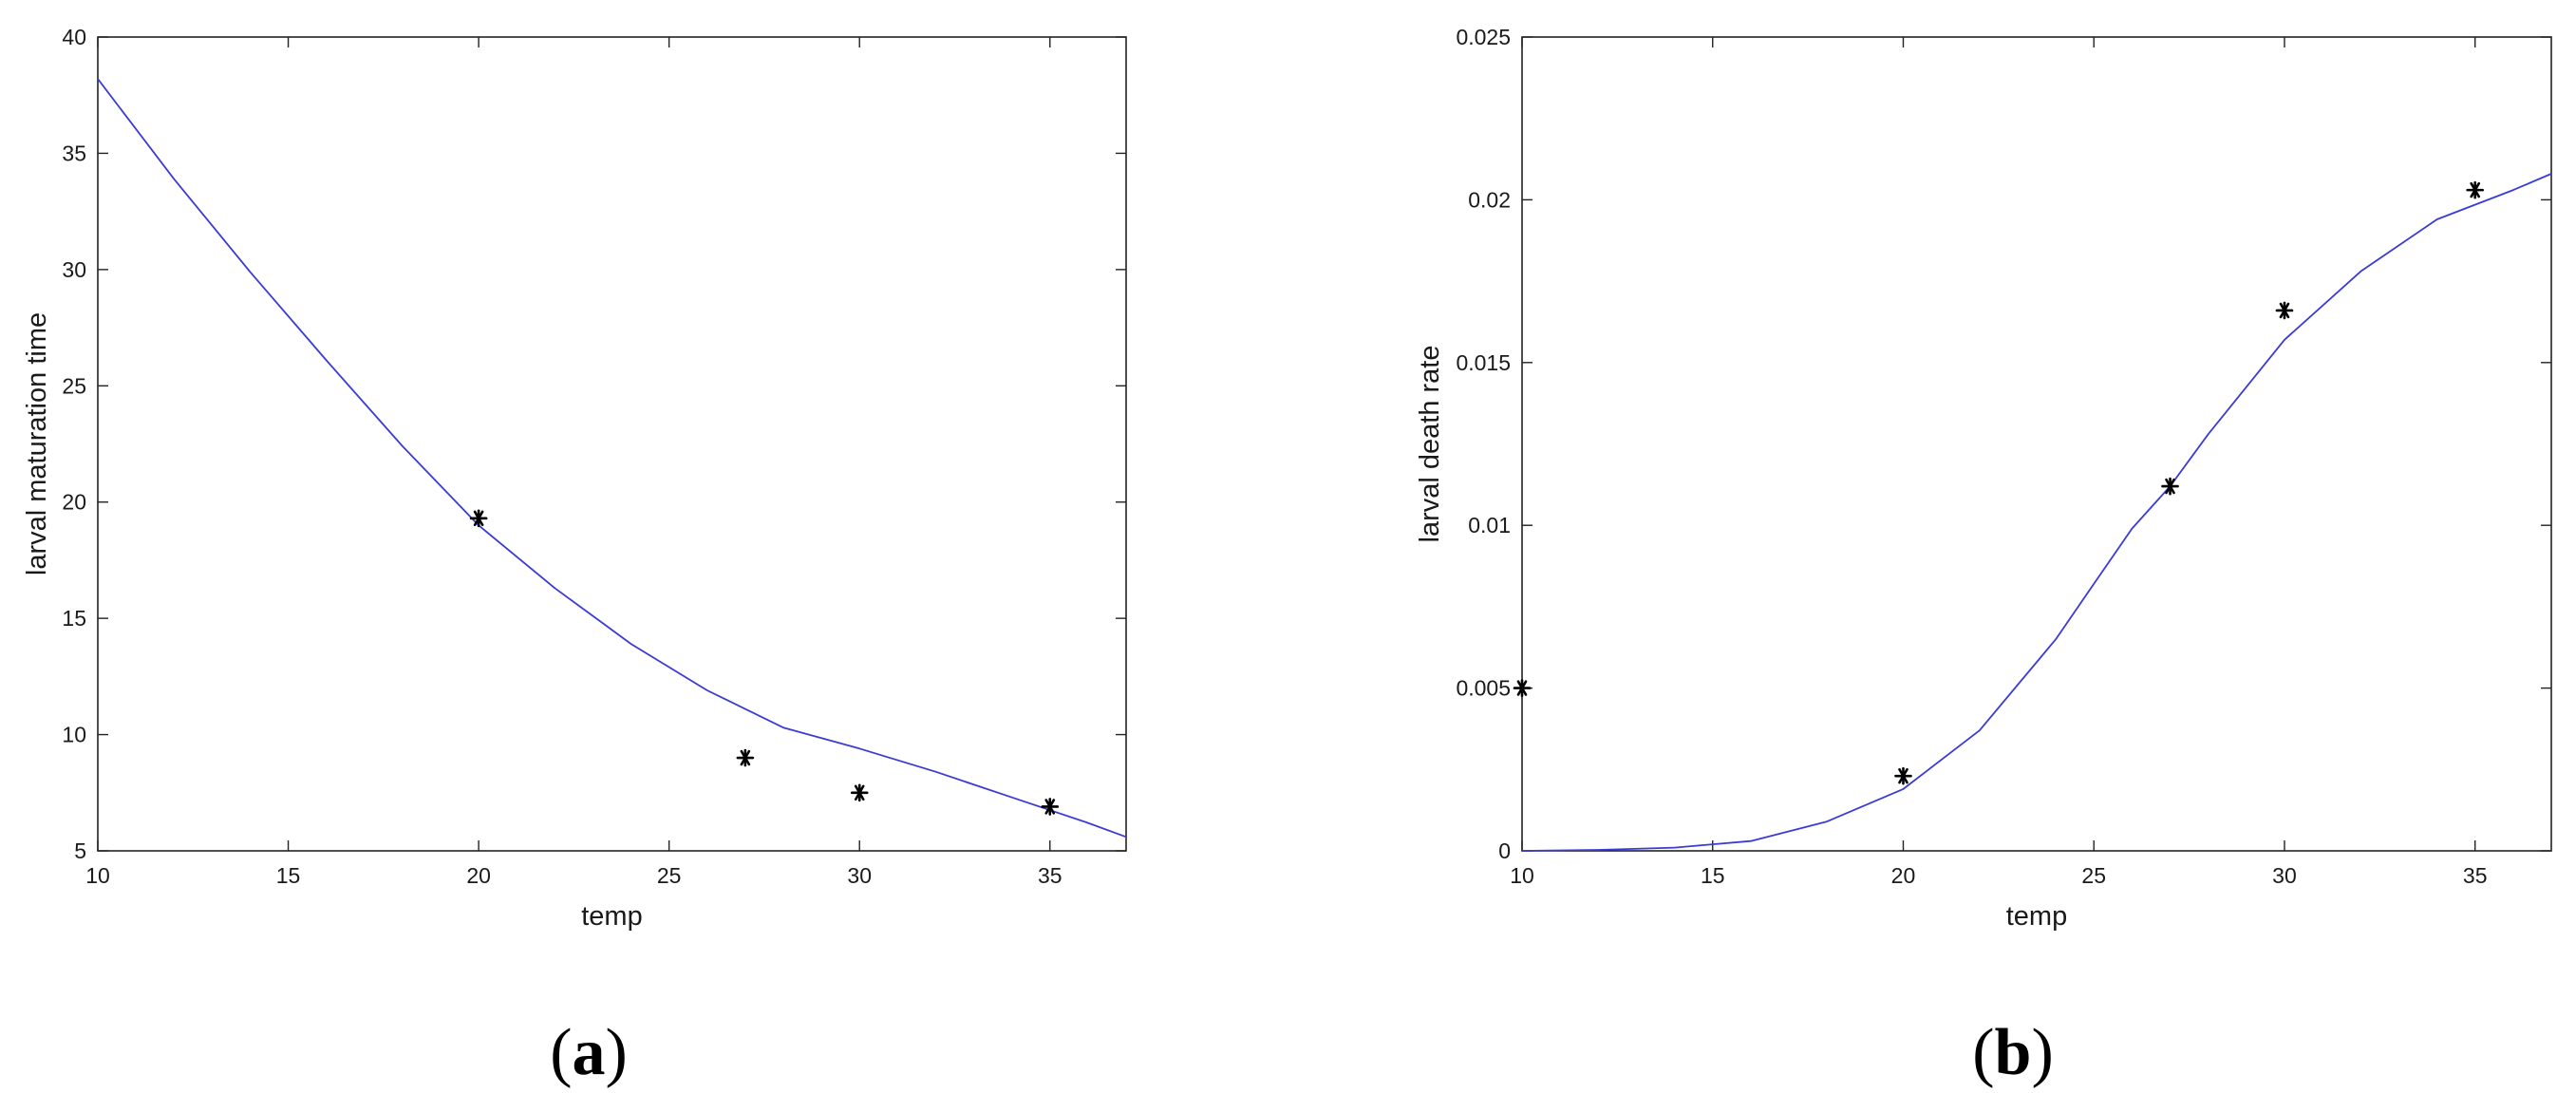  What do you see at coordinates (74, 385) in the screenshot?
I see `y-tick-label: 25` at bounding box center [74, 385].